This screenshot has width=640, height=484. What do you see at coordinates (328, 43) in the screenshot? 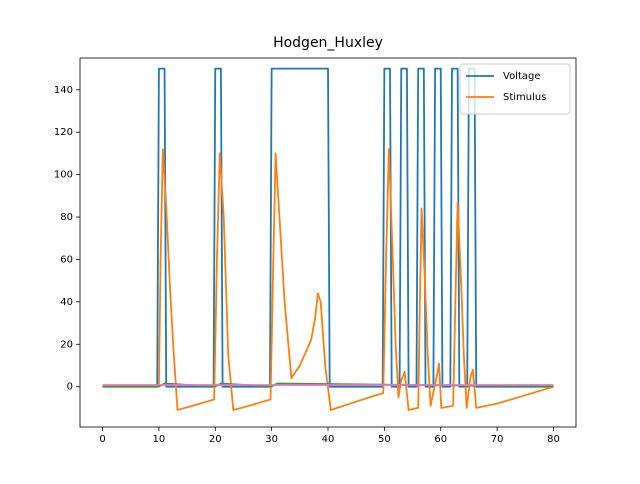
I see `chart-title: Hodgen_Huxley` at bounding box center [328, 43].